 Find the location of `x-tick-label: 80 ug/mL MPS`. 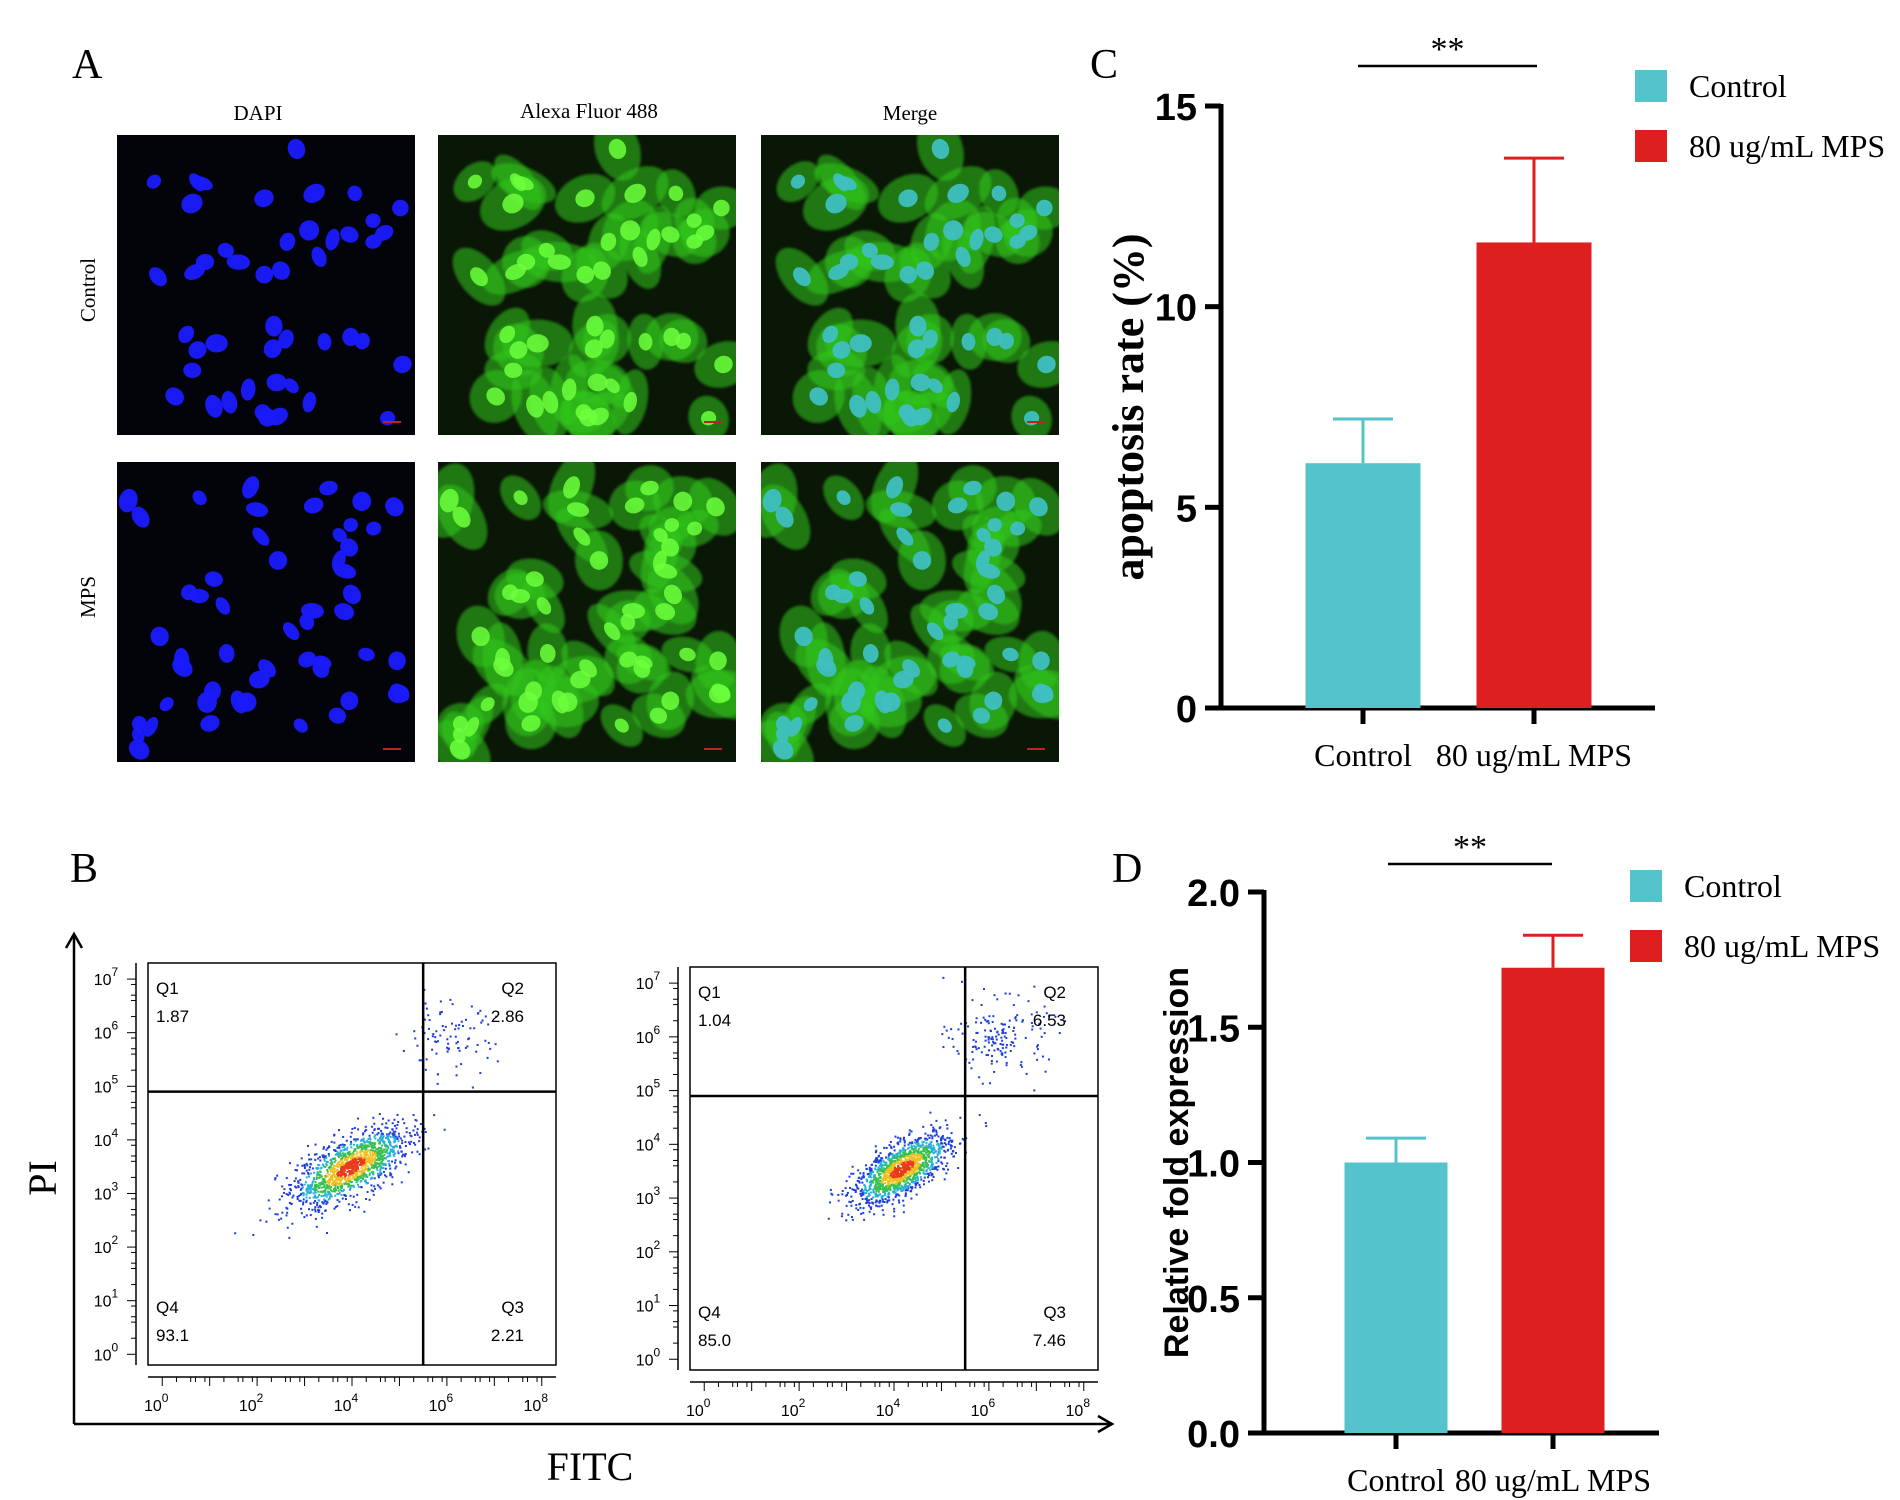

x-tick-label: 80 ug/mL MPS is located at coordinates (1553, 1480).